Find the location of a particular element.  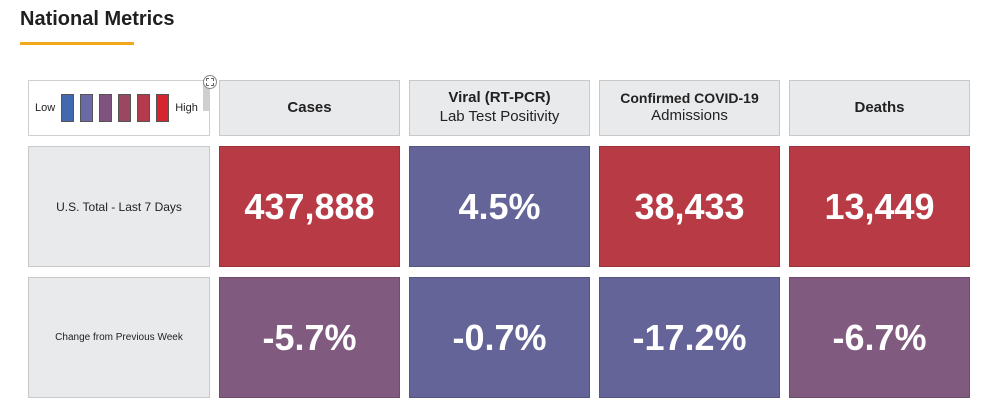

column-header-cases: Cases is located at coordinates (309, 108).